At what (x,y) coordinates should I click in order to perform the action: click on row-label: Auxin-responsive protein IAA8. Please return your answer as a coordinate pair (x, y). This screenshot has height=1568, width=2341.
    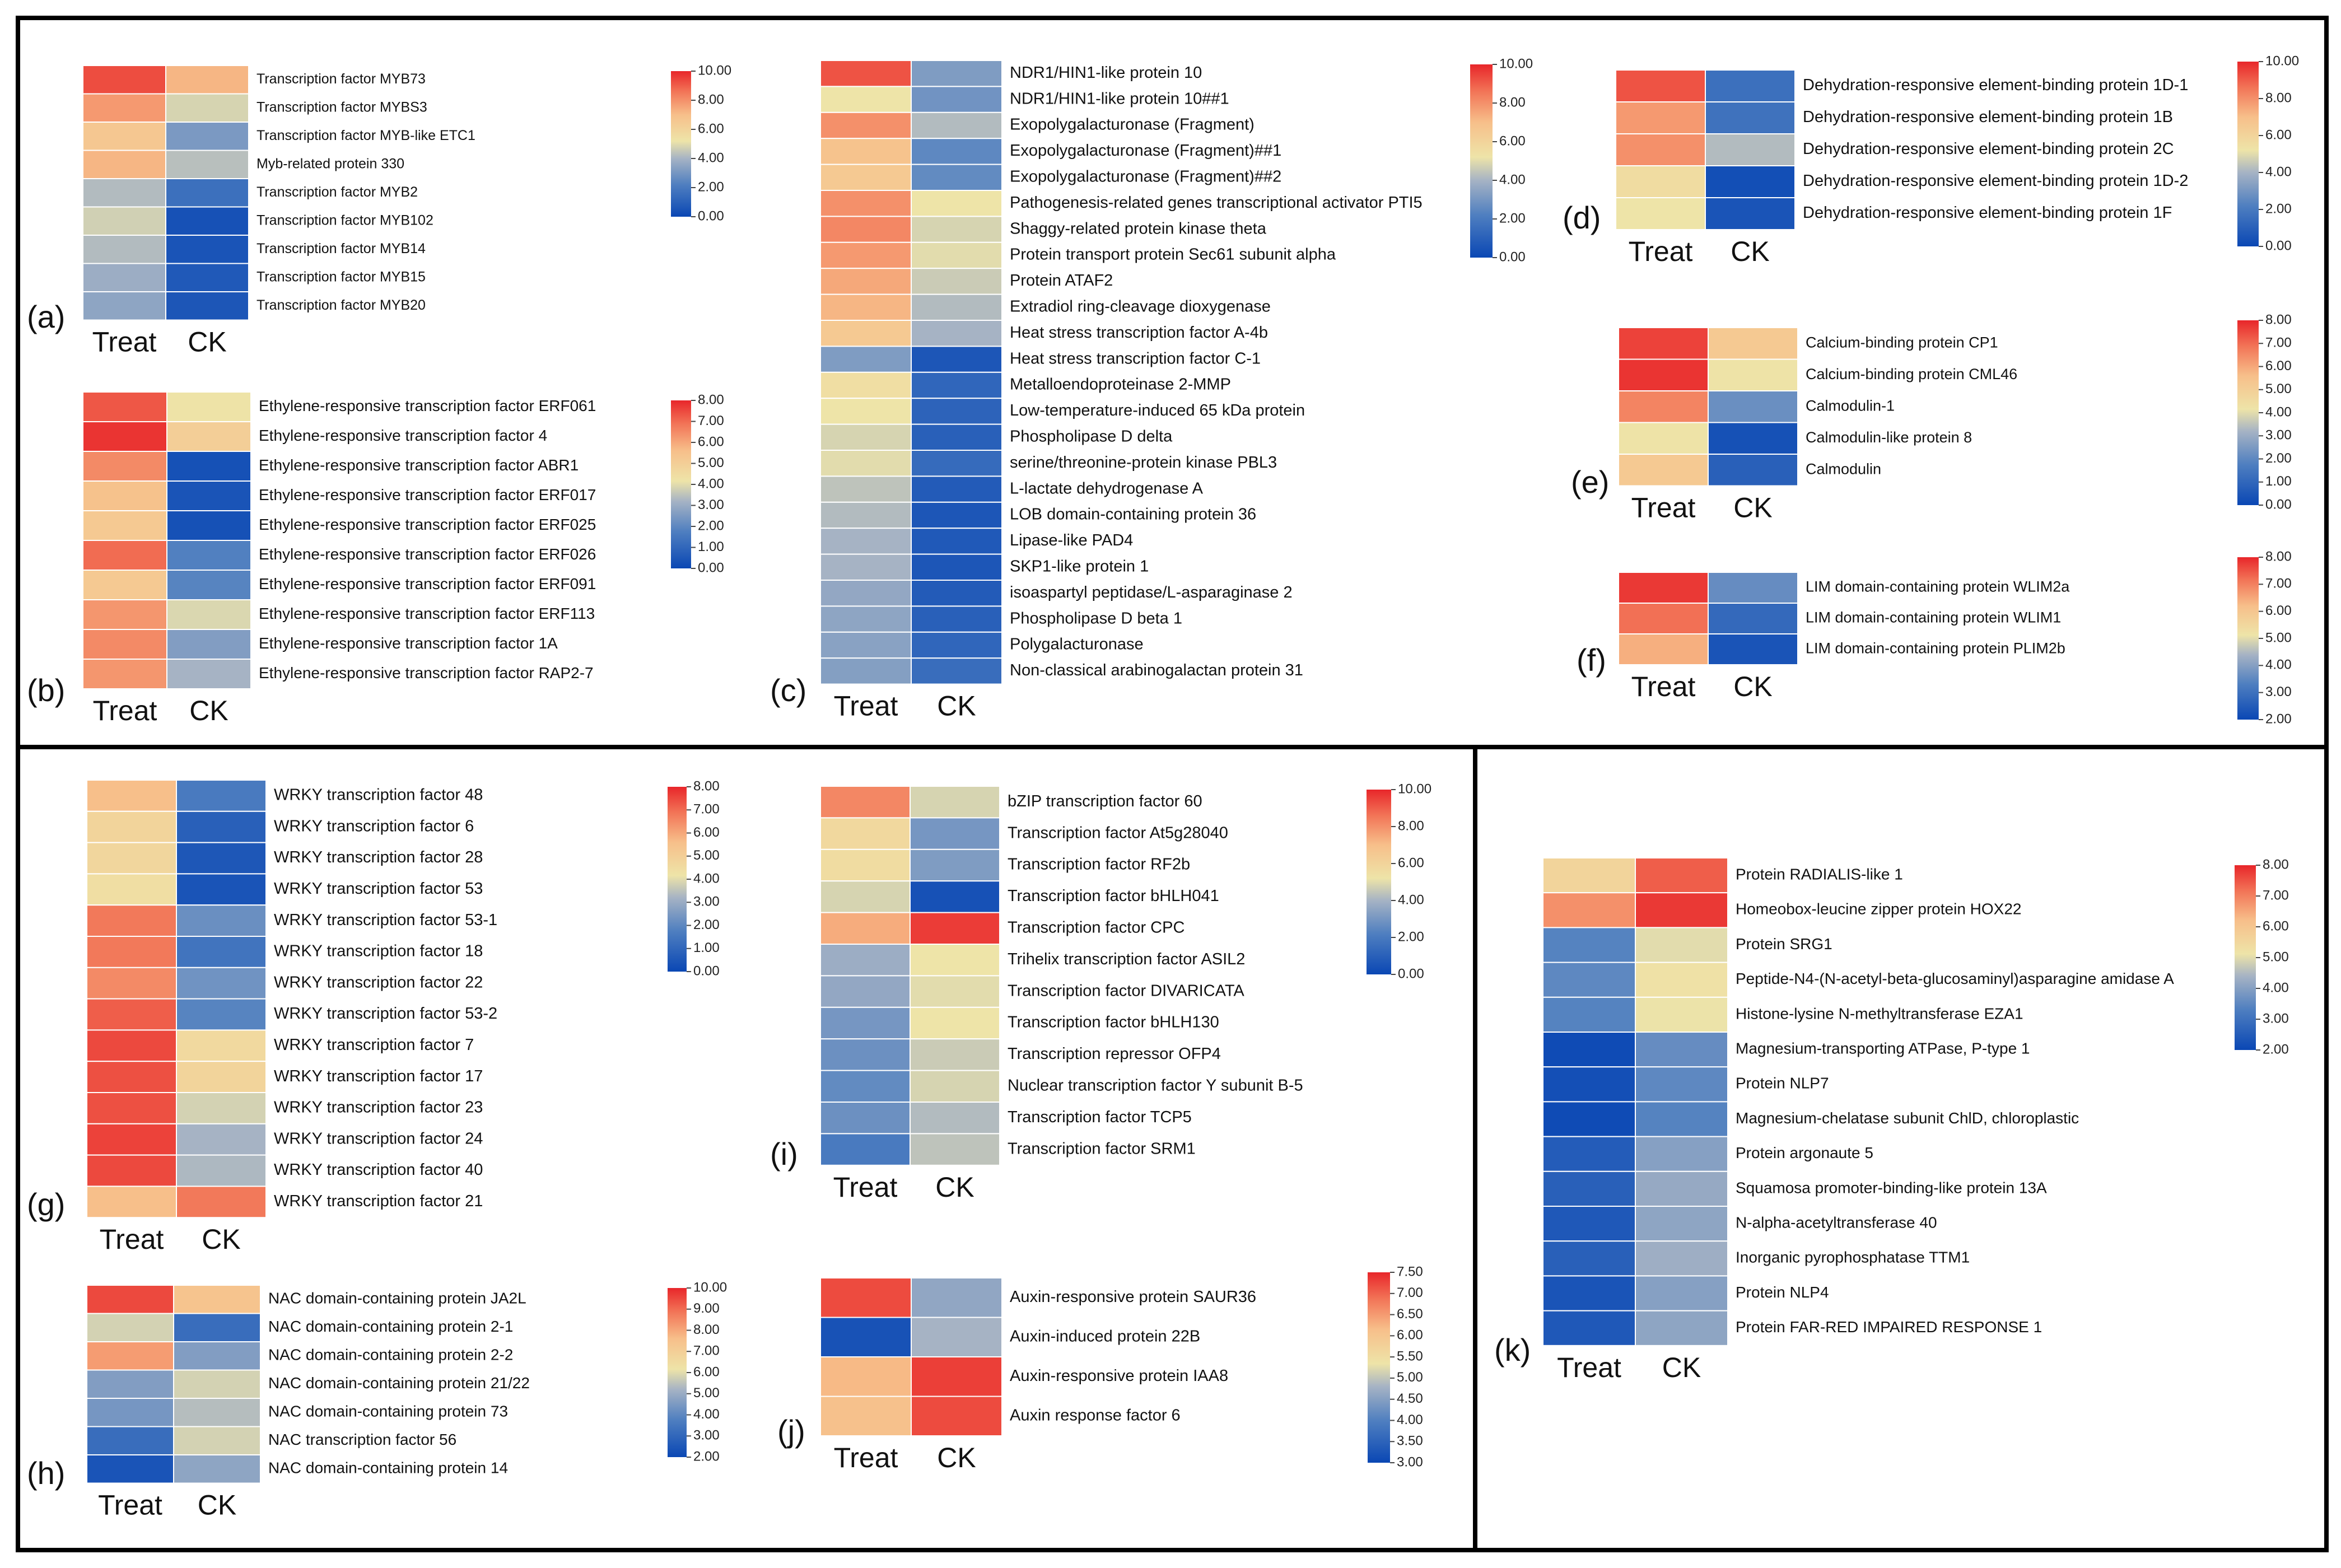
    Looking at the image, I should click on (1119, 1376).